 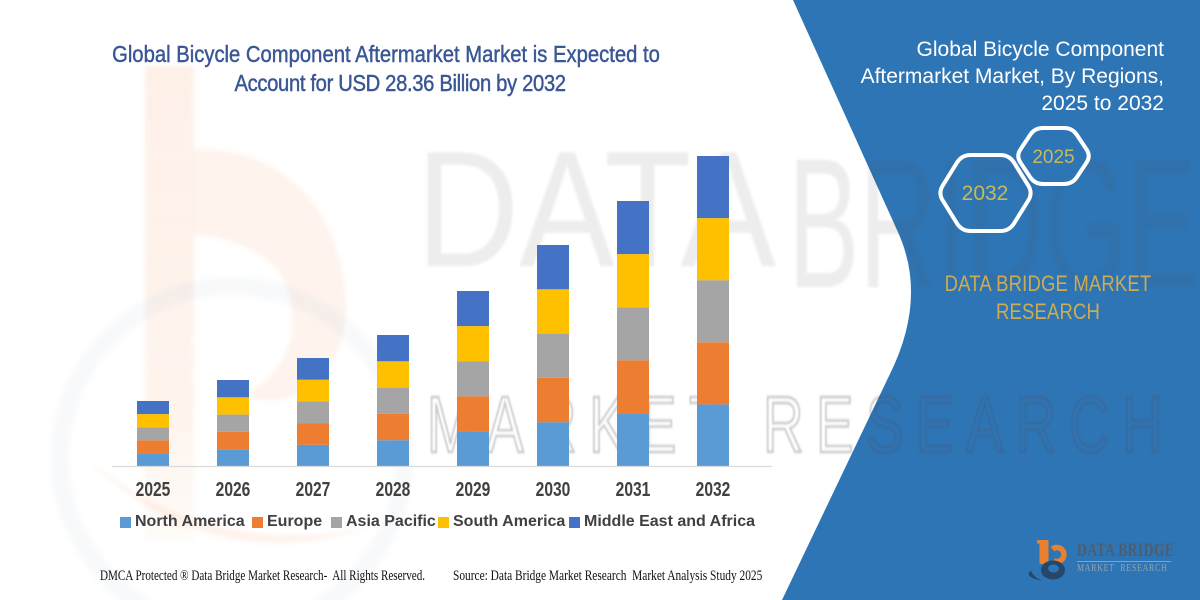 What do you see at coordinates (985, 193) in the screenshot?
I see `svg-text: 2032` at bounding box center [985, 193].